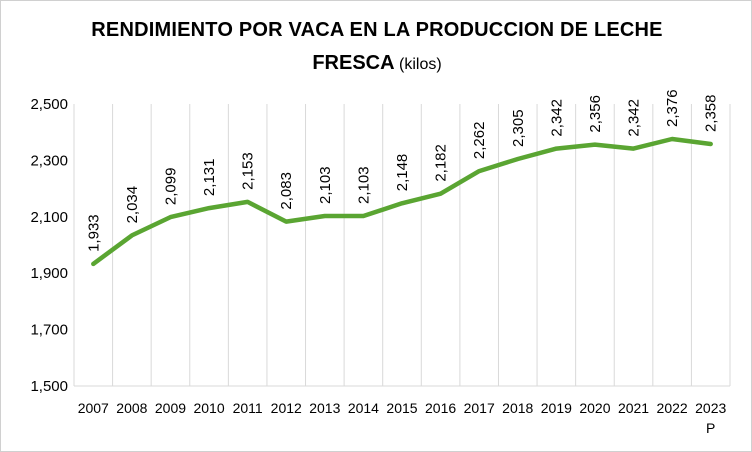 The image size is (752, 452). I want to click on x-tick-label: 2010, so click(208, 408).